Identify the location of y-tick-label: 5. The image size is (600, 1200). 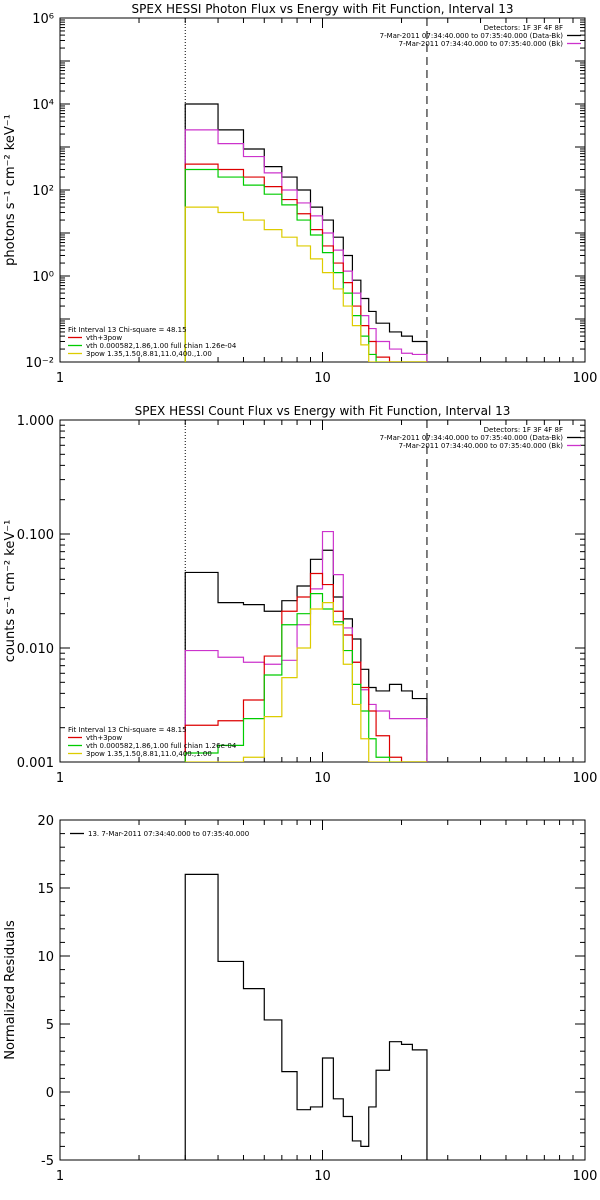
(50, 1025).